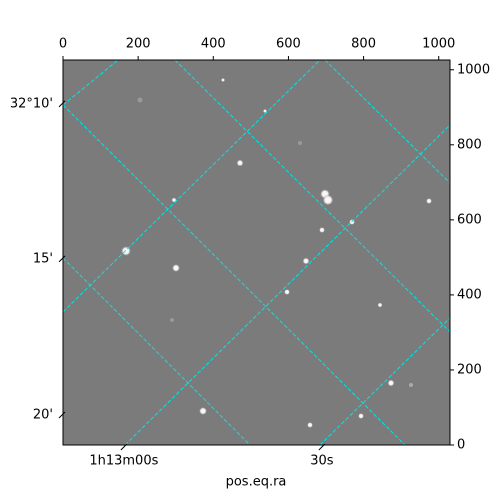 The width and height of the screenshot is (500, 500). Describe the element at coordinates (213, 44) in the screenshot. I see `x-tick-label: 400` at that location.